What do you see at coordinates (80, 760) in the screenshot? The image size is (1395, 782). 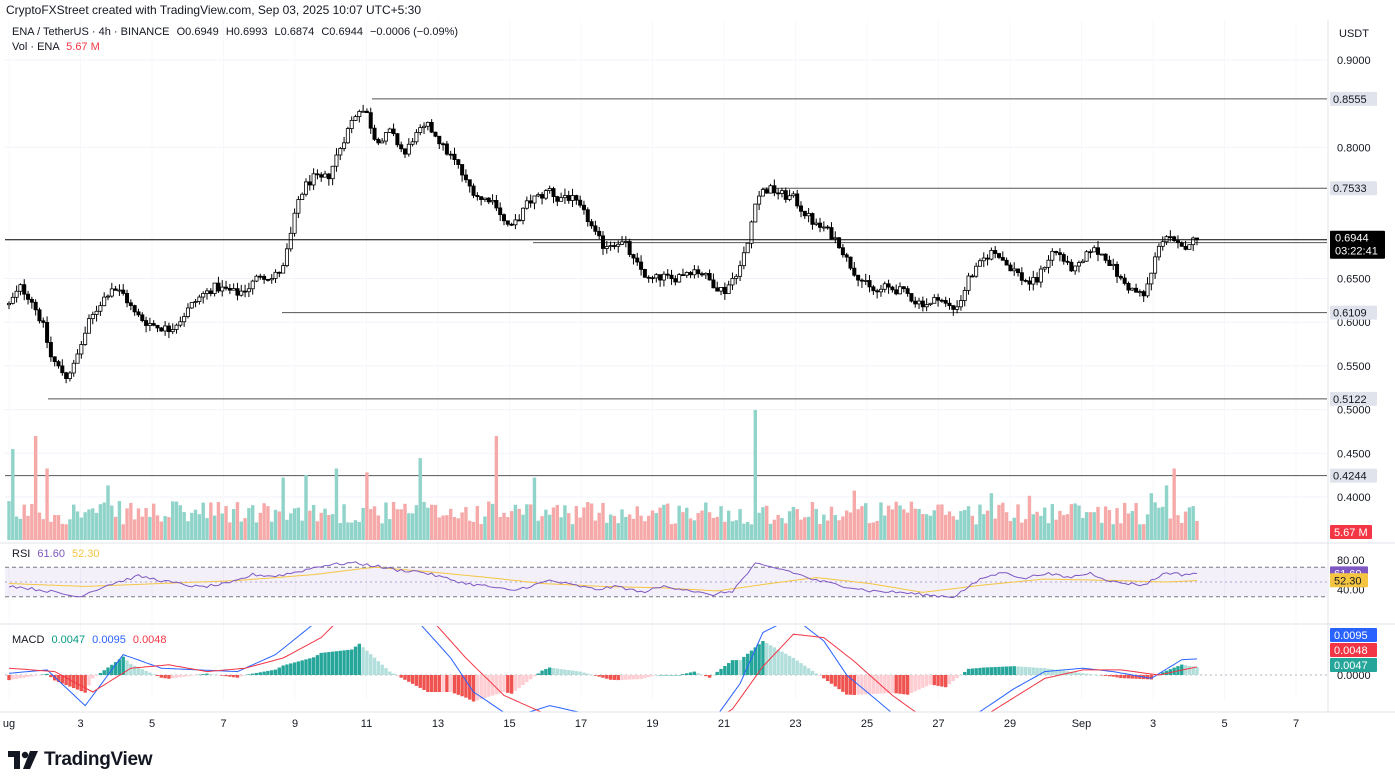 I see `tradingview-logo: TradingView` at bounding box center [80, 760].